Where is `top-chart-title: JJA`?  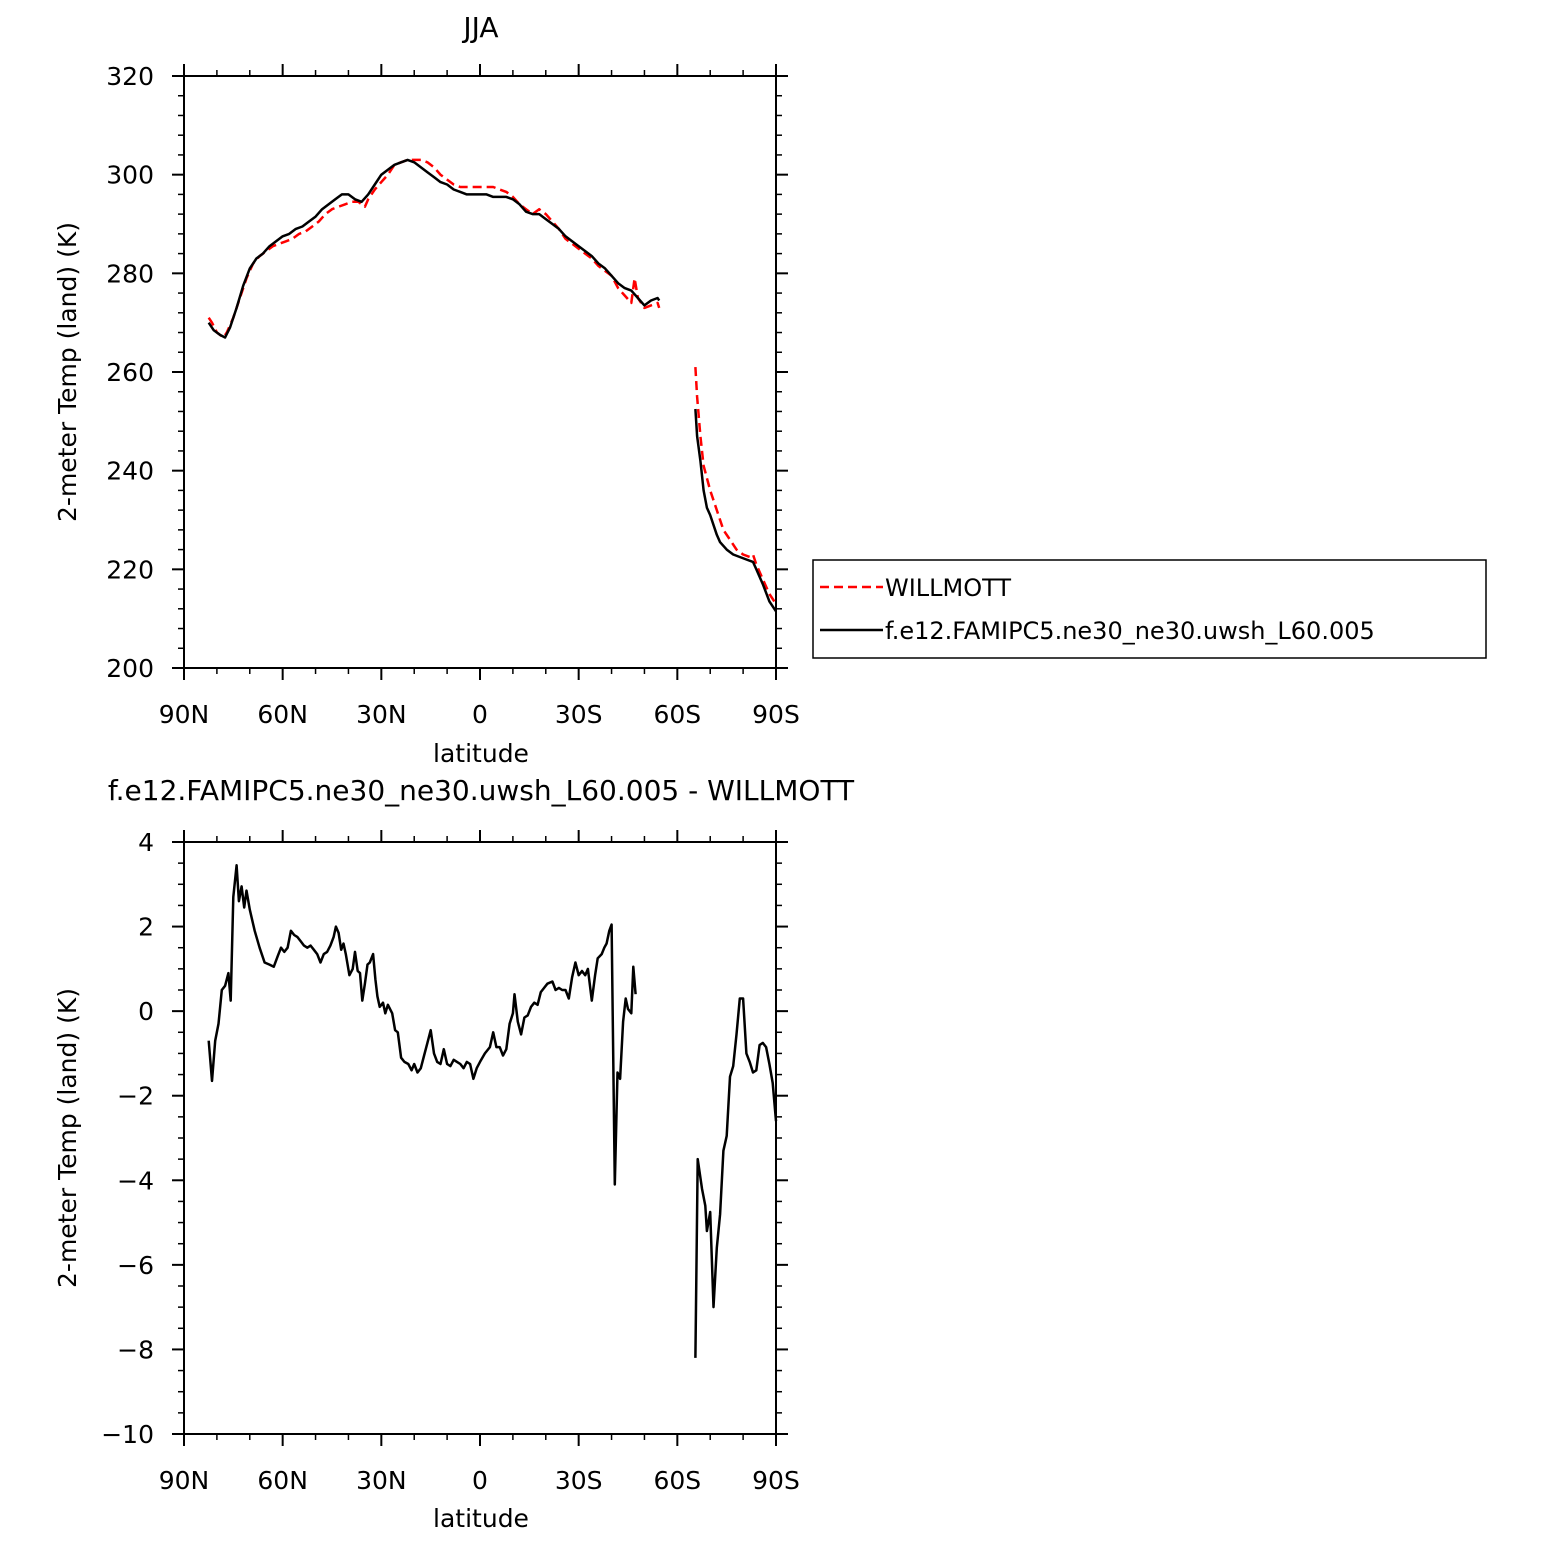
top-chart-title: JJA is located at coordinates (479, 27).